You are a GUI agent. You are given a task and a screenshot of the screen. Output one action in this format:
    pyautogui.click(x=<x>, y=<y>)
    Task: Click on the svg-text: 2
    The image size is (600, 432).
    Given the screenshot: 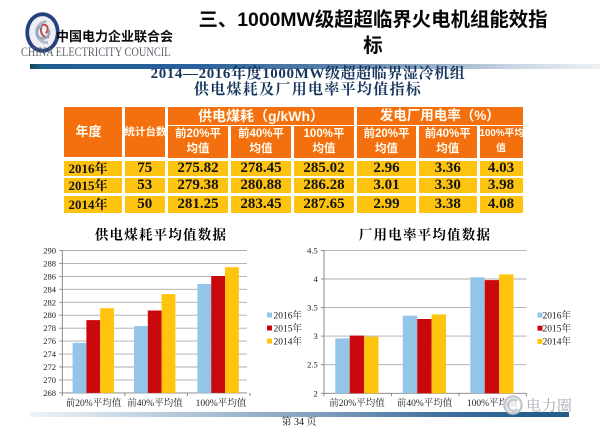 What is the action you would take?
    pyautogui.click(x=316, y=393)
    